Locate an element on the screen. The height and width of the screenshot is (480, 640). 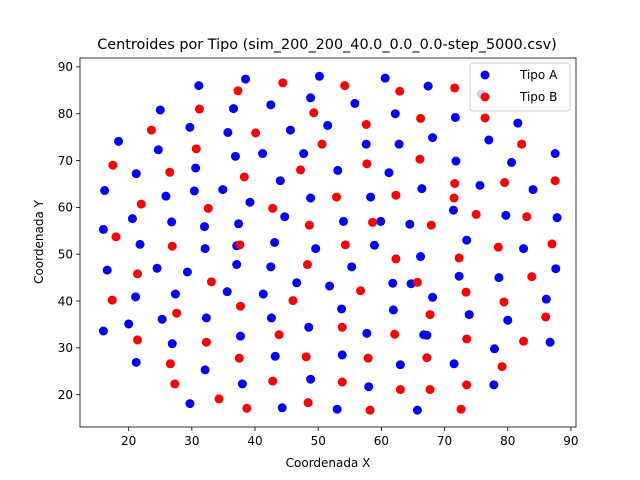
x-tick-label-50: 50 is located at coordinates (318, 441).